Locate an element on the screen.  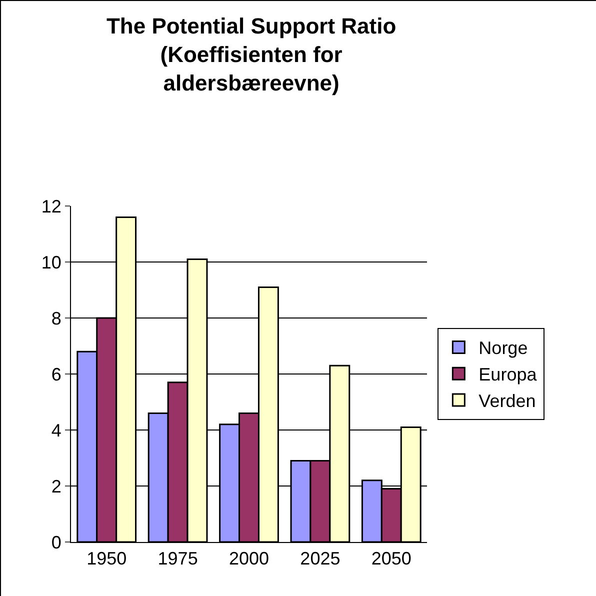
y-tick-label: 12 is located at coordinates (51, 206).